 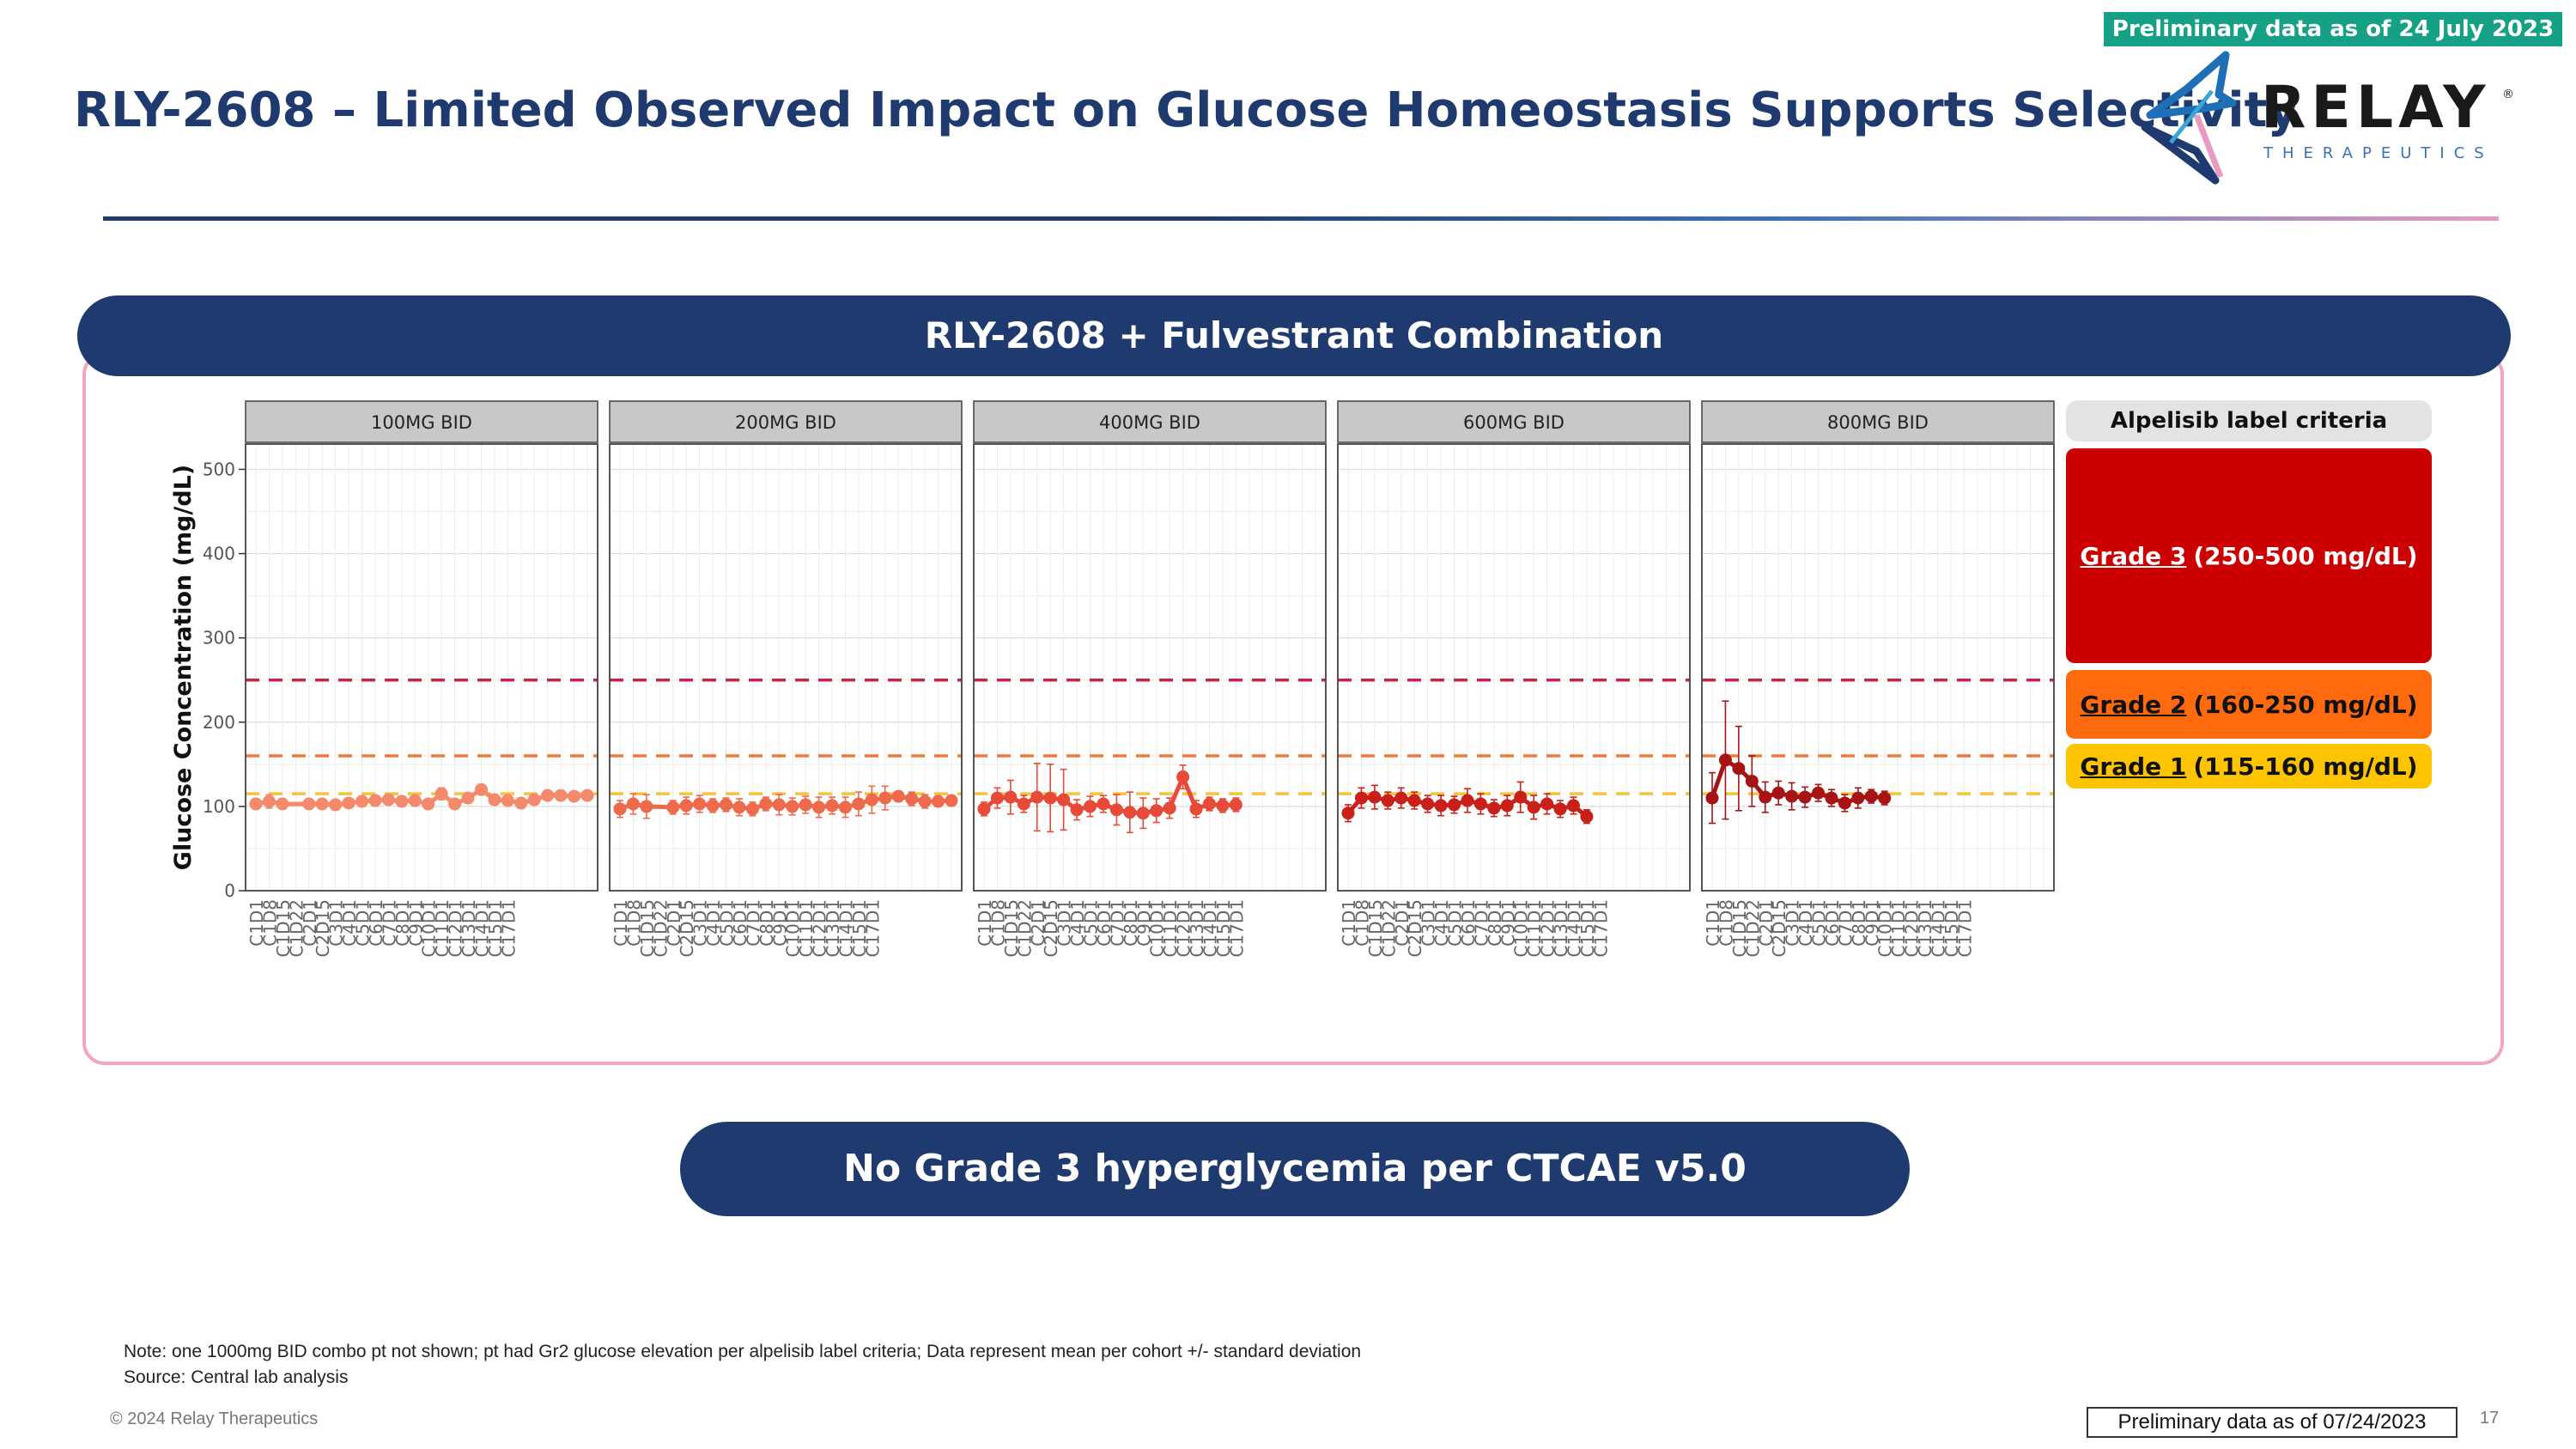 What do you see at coordinates (219, 806) in the screenshot?
I see `y-tick-label: 100` at bounding box center [219, 806].